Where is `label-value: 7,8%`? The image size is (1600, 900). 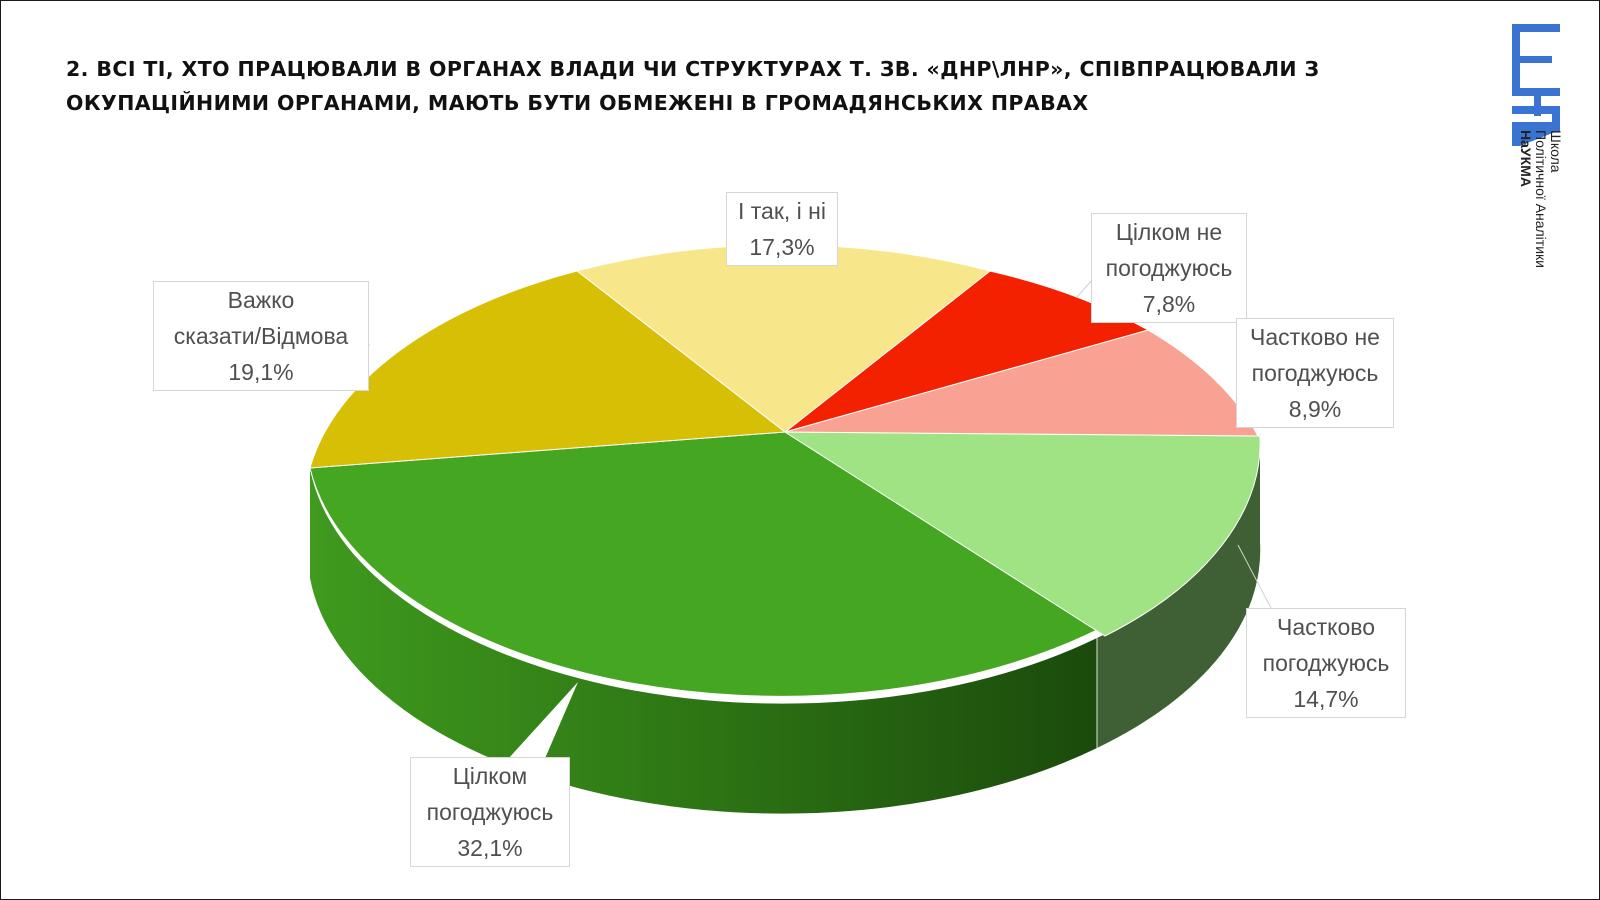
label-value: 7,8% is located at coordinates (1169, 304).